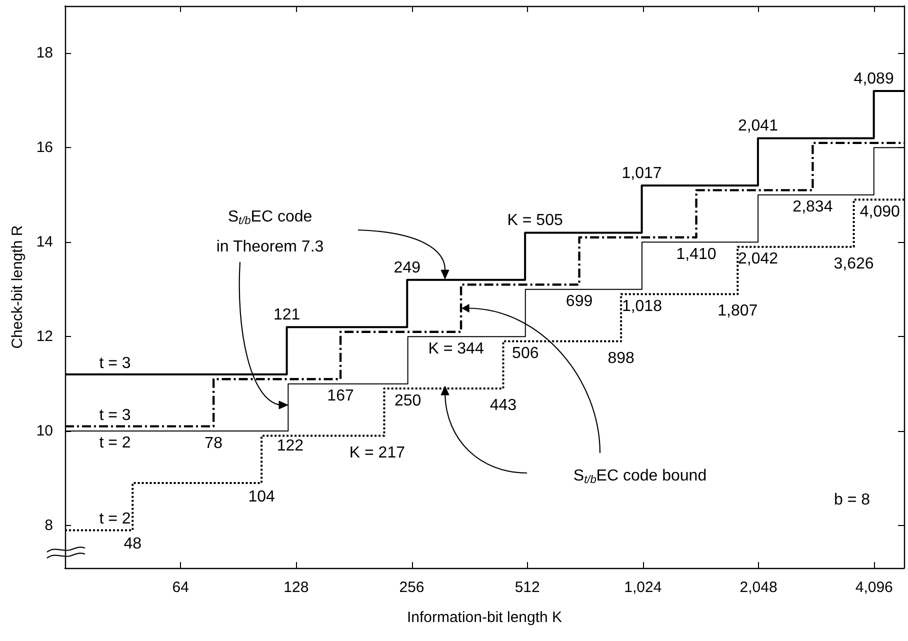 This screenshot has width=908, height=641. Describe the element at coordinates (408, 401) in the screenshot. I see `annotation: 250` at that location.